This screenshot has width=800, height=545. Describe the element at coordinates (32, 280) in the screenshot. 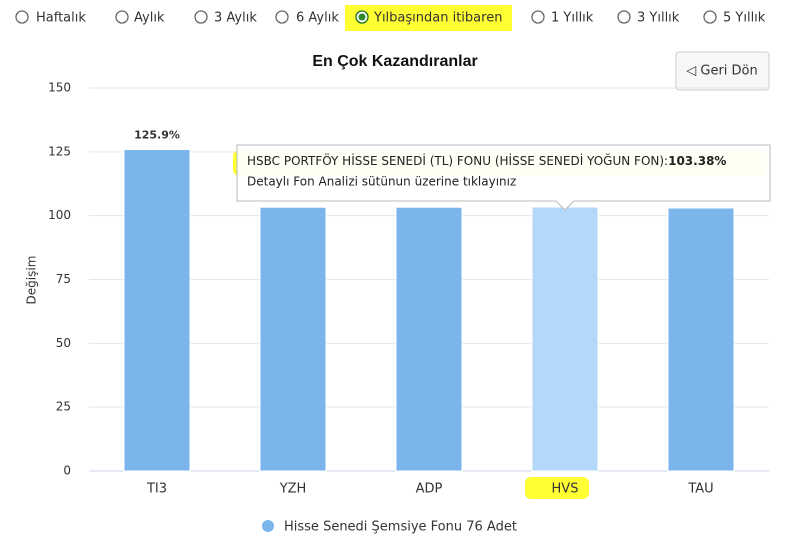

I see `y-axis-label: Değişim` at that location.